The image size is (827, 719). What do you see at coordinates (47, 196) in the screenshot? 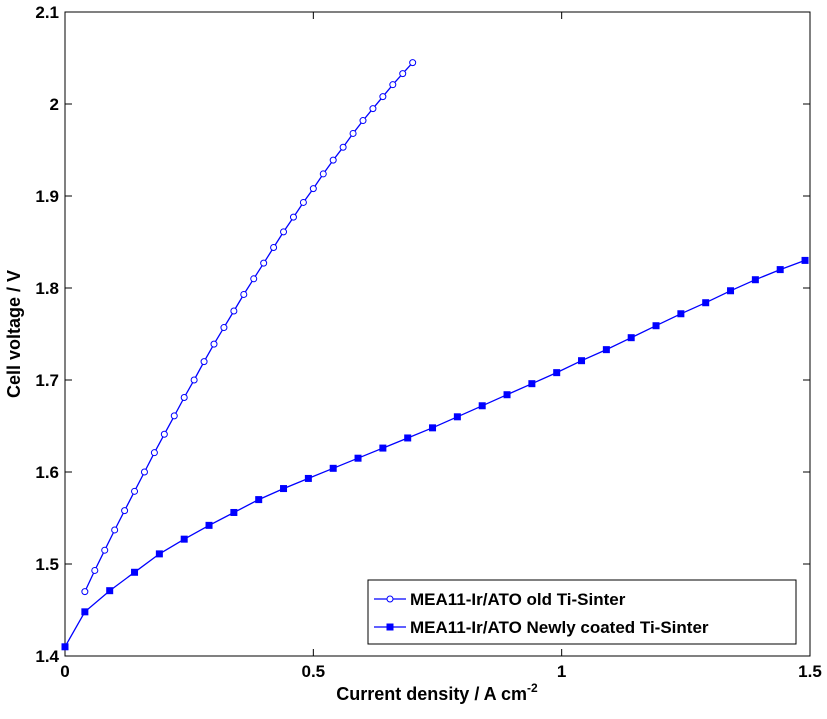
I see `y-tick-label: 1.9` at bounding box center [47, 196].